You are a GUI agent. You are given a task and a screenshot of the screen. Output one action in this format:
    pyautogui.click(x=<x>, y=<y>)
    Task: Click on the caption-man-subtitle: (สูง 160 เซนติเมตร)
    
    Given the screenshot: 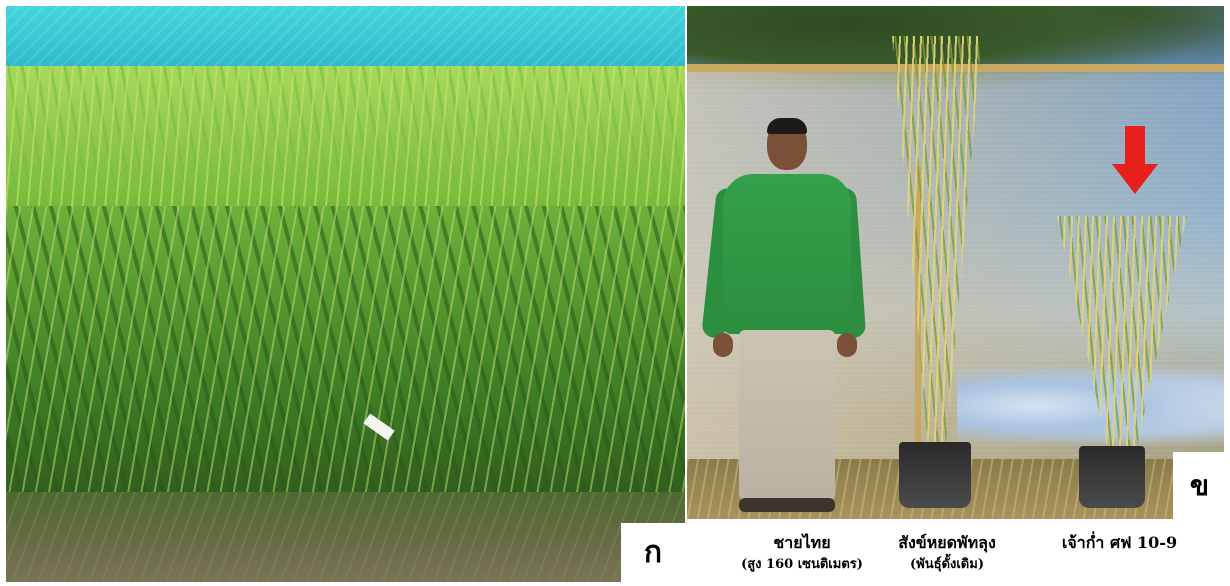 What is the action you would take?
    pyautogui.click(x=802, y=564)
    